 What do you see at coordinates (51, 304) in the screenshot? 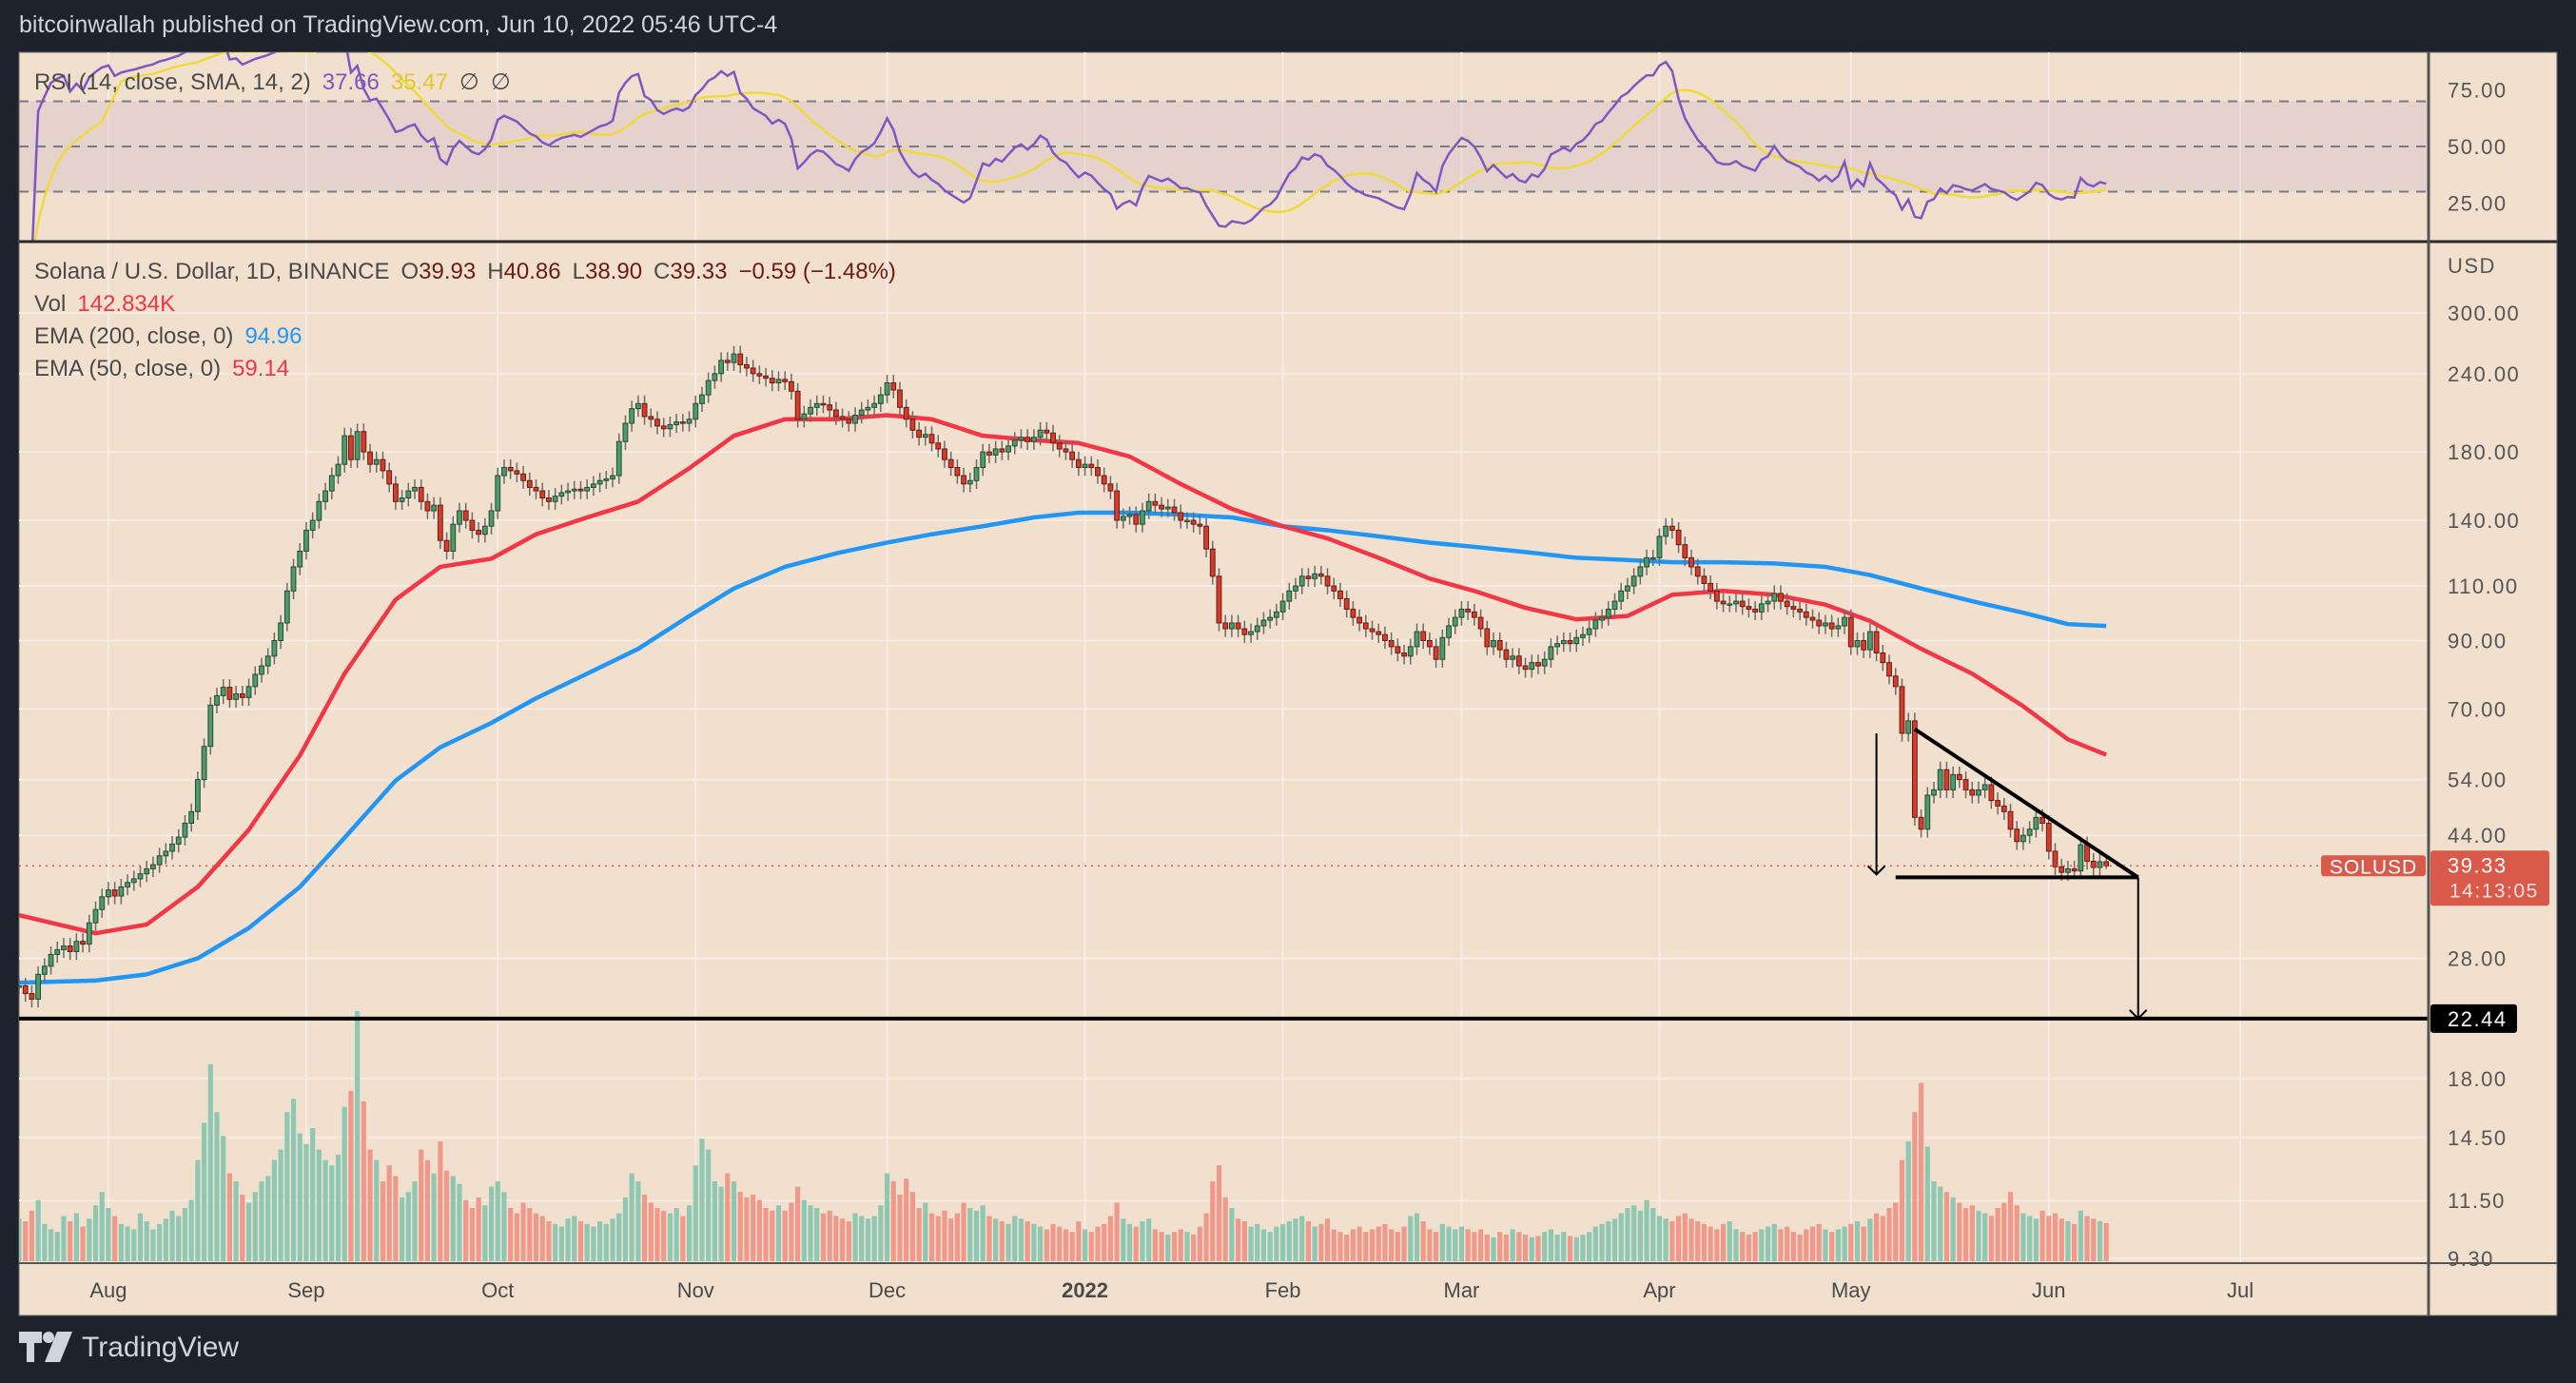
I see `volume-label: Vol` at bounding box center [51, 304].